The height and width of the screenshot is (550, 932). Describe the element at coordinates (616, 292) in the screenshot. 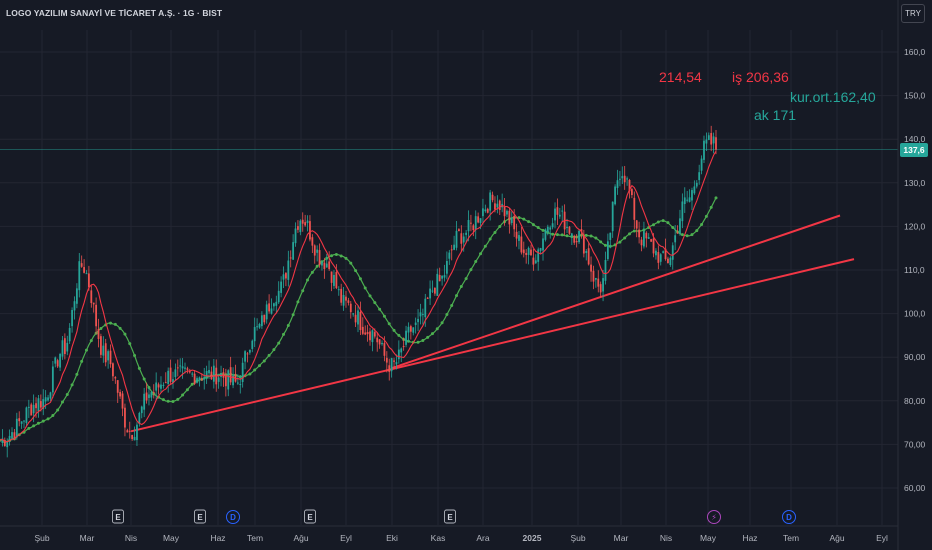

I see `trendline` at that location.